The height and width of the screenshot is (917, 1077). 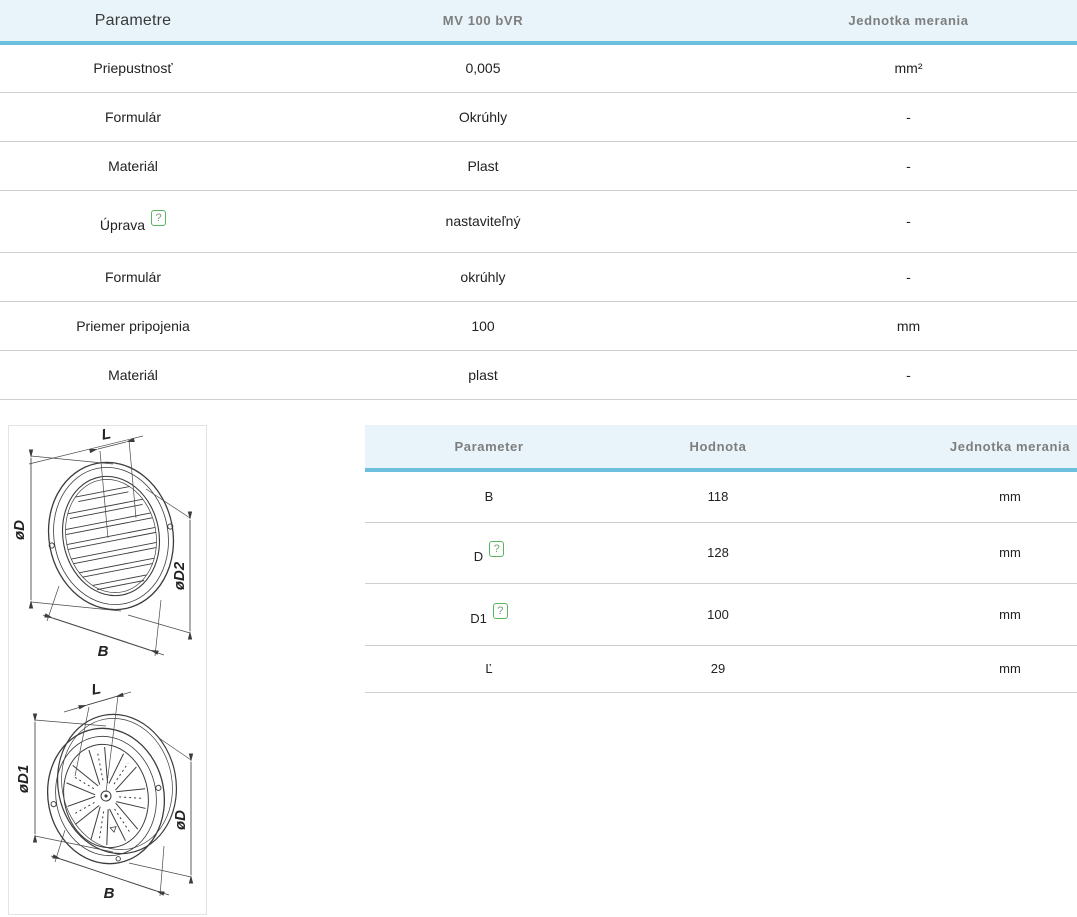 I want to click on dim-label: D?, so click(x=489, y=553).